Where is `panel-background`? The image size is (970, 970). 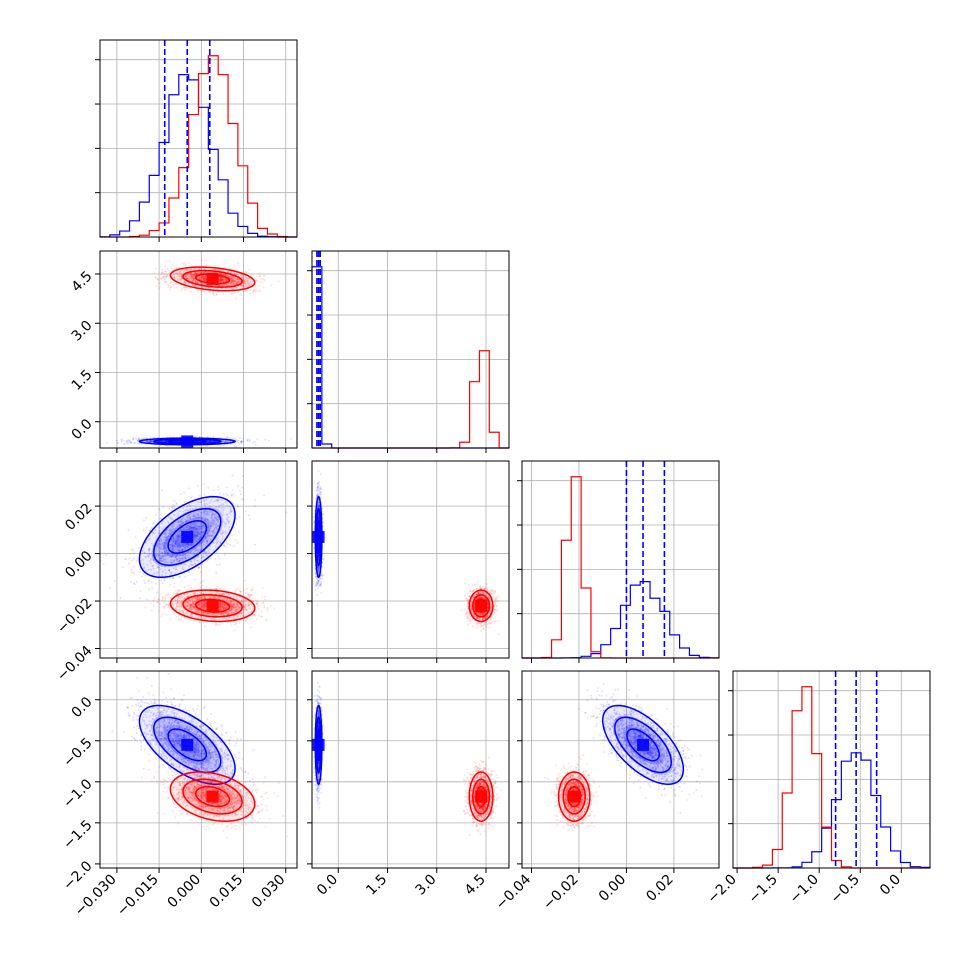 panel-background is located at coordinates (198, 138).